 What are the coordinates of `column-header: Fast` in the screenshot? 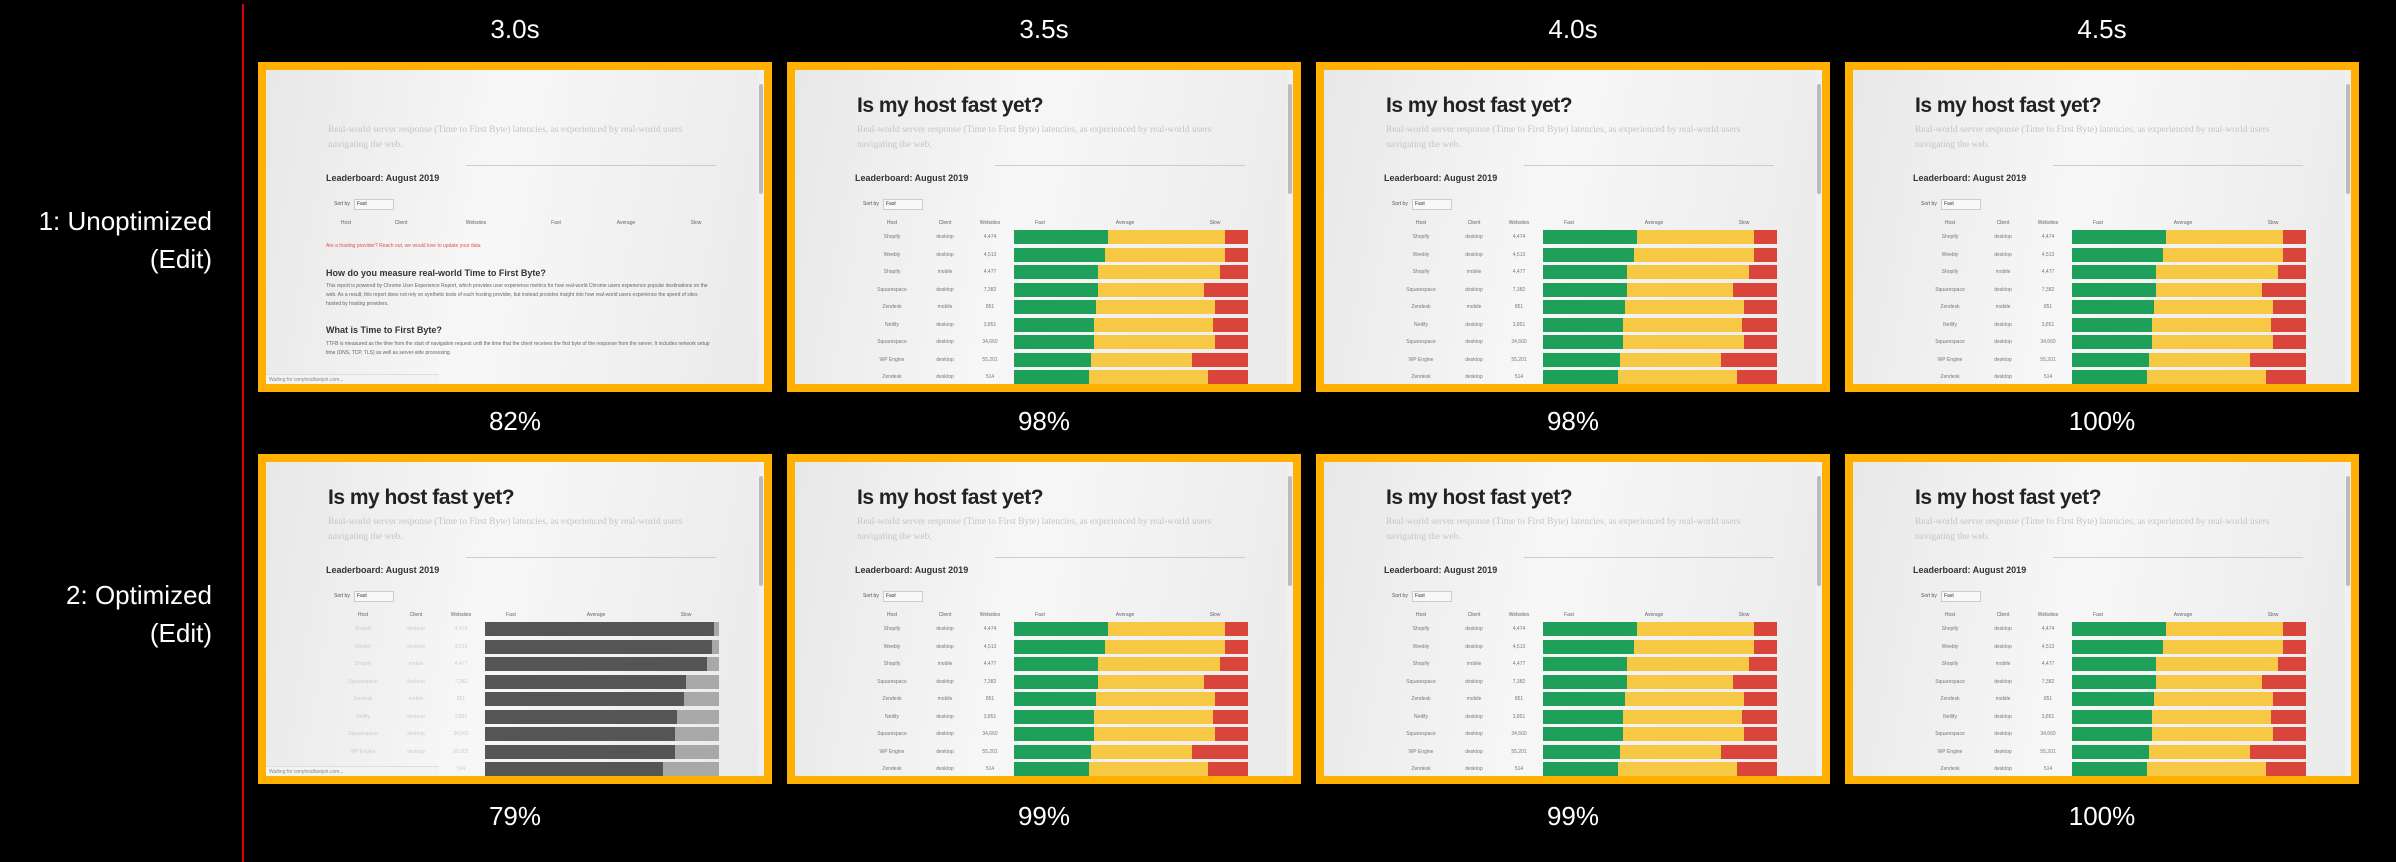 It's located at (1040, 615).